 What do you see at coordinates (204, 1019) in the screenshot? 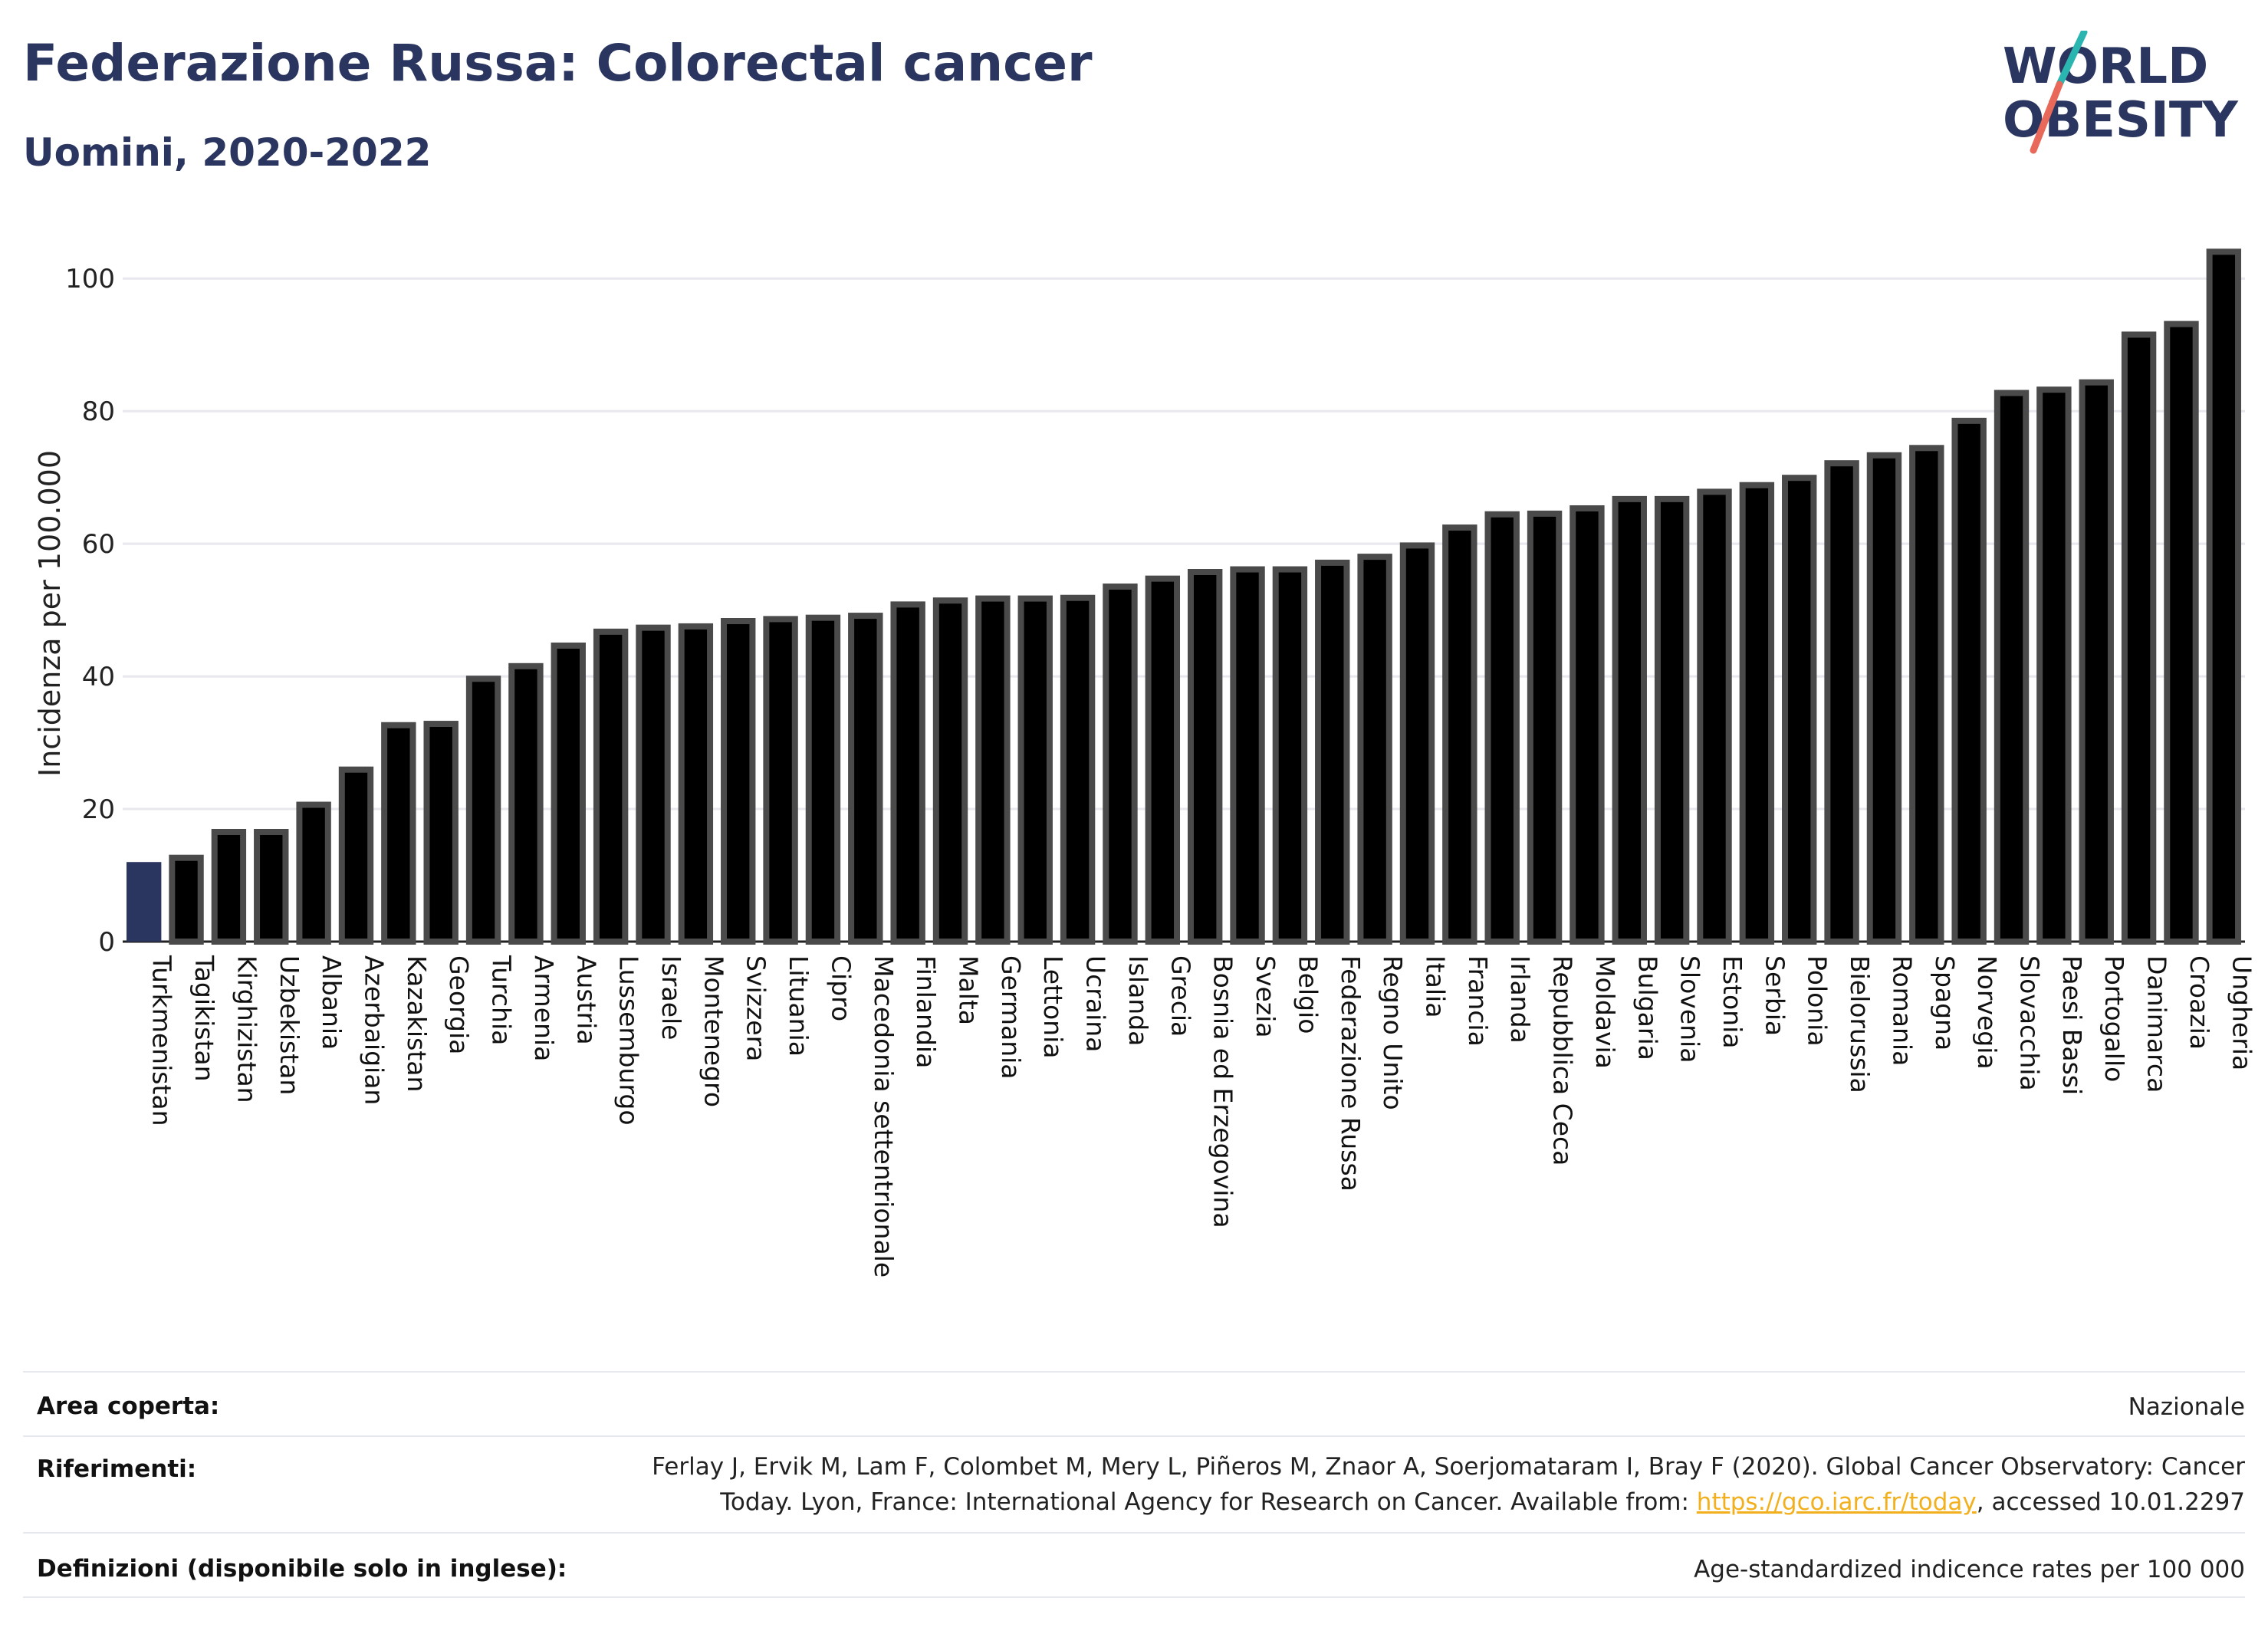
I see `x-tick-label: Tagikistan` at bounding box center [204, 1019].